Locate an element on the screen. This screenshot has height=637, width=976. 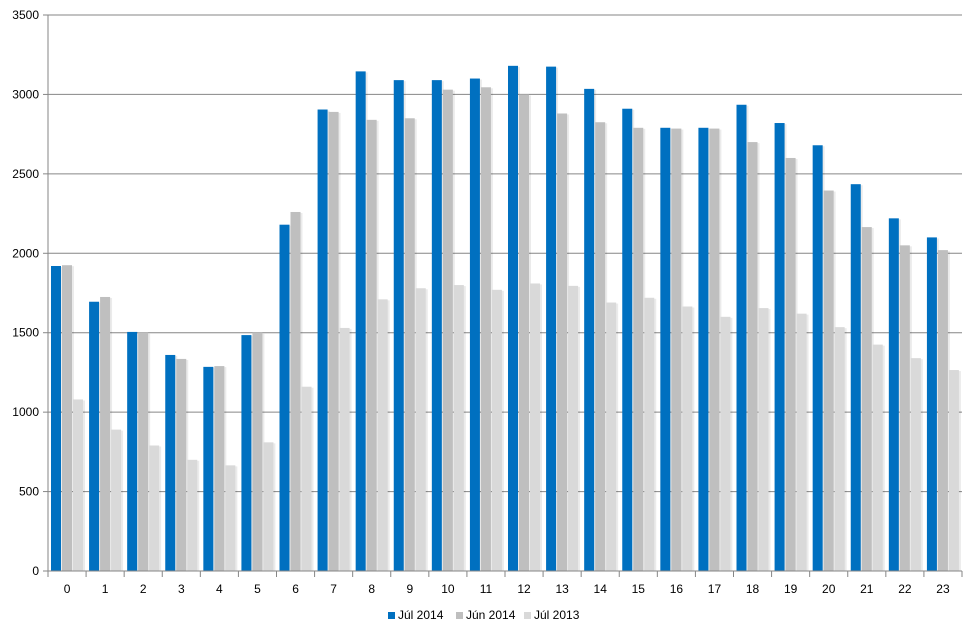
bar-jún-2014-7 is located at coordinates (333, 341).